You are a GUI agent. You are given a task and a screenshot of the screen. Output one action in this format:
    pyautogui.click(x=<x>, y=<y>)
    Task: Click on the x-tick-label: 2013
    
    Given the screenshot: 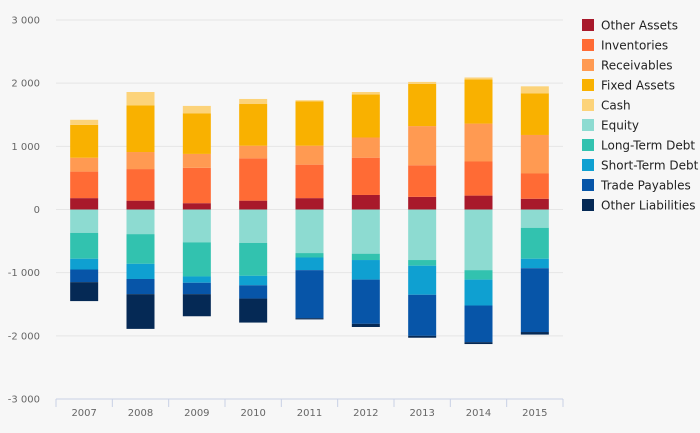 What is the action you would take?
    pyautogui.click(x=421, y=413)
    